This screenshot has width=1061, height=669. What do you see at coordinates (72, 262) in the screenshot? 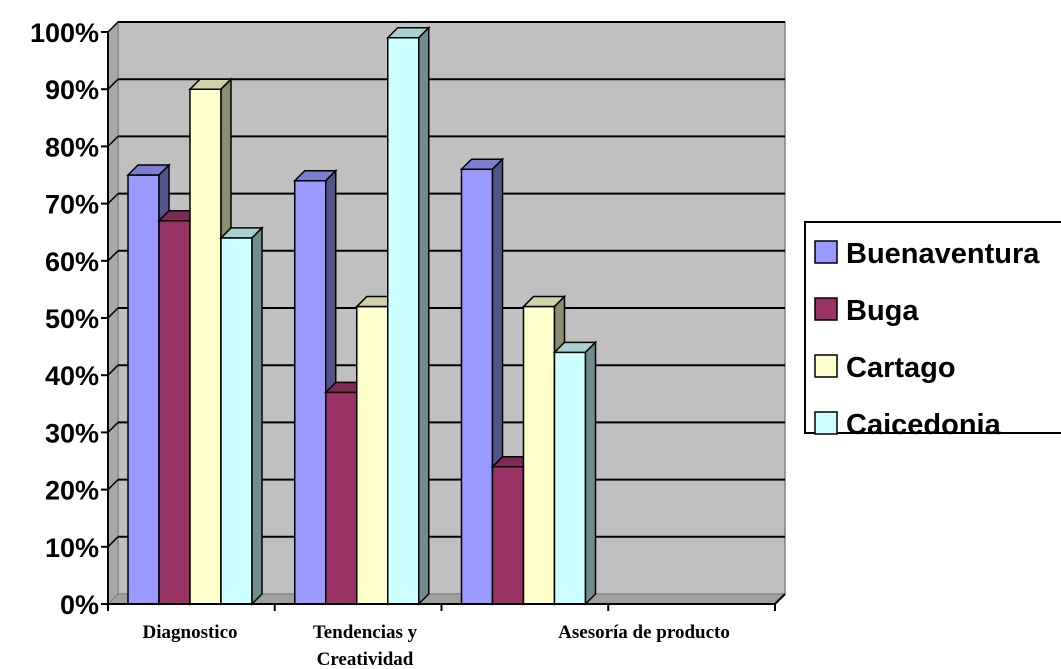
I see `y-tick-label: 60%` at bounding box center [72, 262].